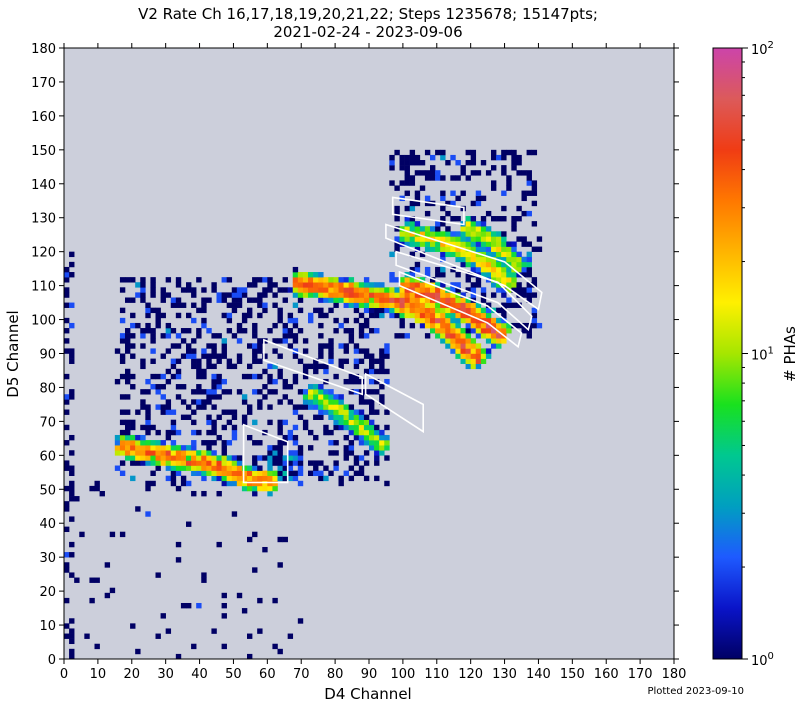 Image resolution: width=807 pixels, height=713 pixels. I want to click on y-tick-label: 130, so click(43, 219).